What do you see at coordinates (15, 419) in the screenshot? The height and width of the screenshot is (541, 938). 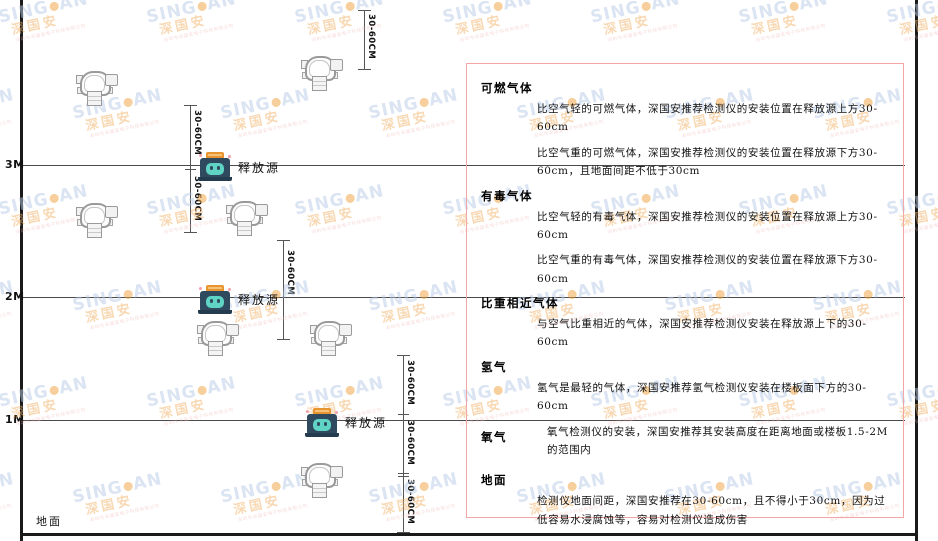 I see `level-label-1m: 1M` at bounding box center [15, 419].